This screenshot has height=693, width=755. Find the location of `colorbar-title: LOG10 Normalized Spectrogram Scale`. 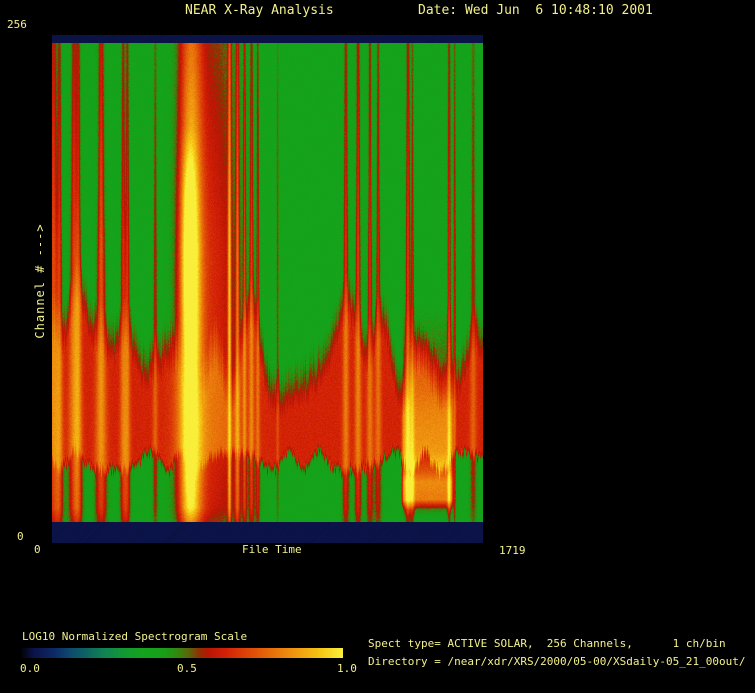

colorbar-title: LOG10 Normalized Spectrogram Scale is located at coordinates (135, 636).